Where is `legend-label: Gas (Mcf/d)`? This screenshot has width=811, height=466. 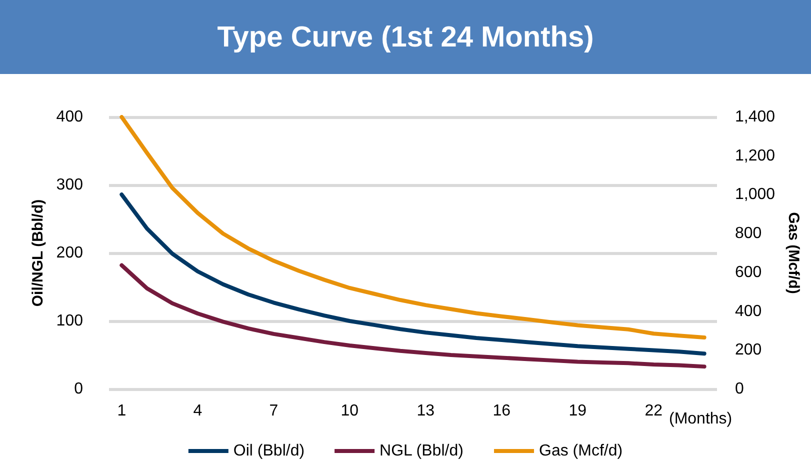
legend-label: Gas (Mcf/d) is located at coordinates (581, 451).